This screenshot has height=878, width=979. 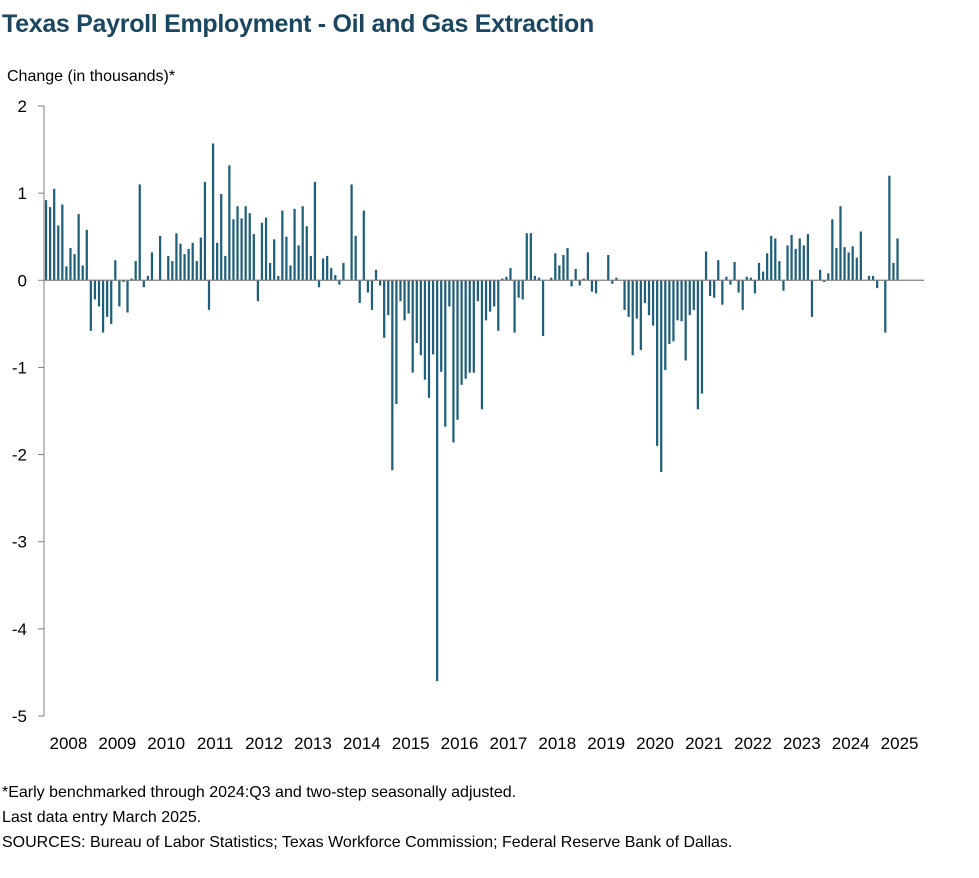 I want to click on x-tick-label: 2011, so click(x=215, y=743).